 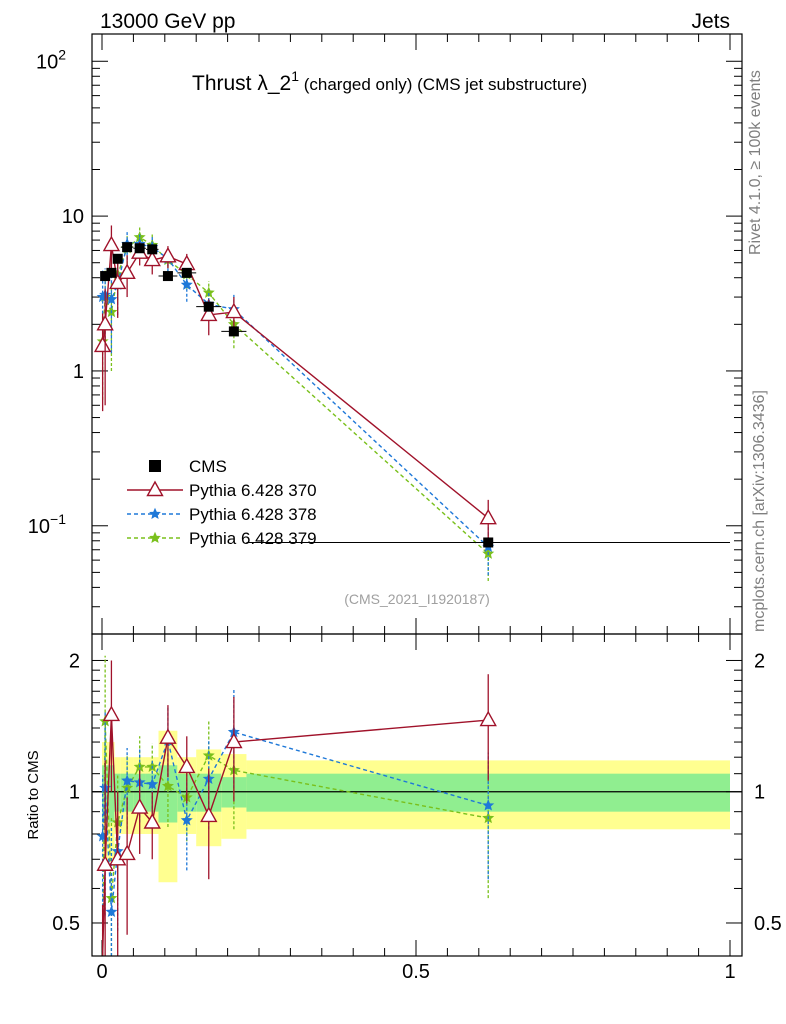 What do you see at coordinates (167, 21) in the screenshot?
I see `header-left: 13000 GeV pp` at bounding box center [167, 21].